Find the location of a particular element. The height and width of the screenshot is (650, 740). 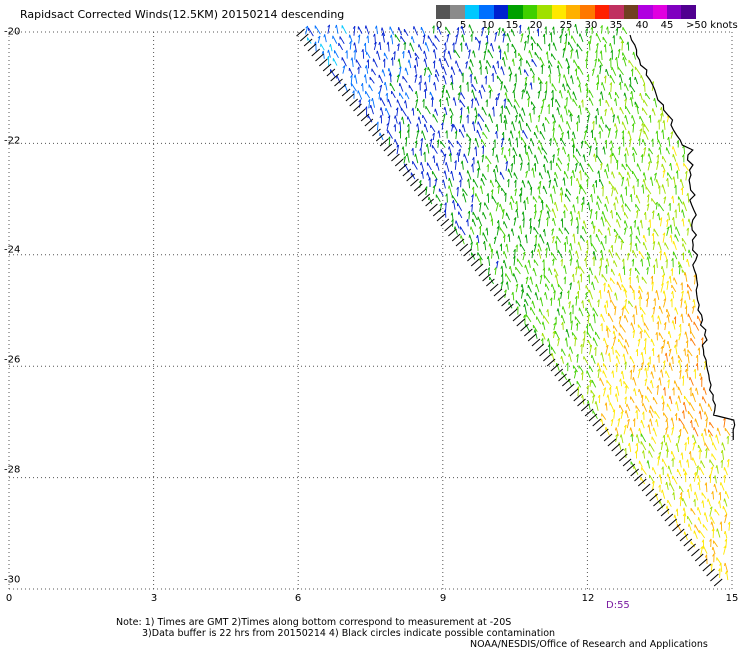

longitude-label: 9 is located at coordinates (443, 598).